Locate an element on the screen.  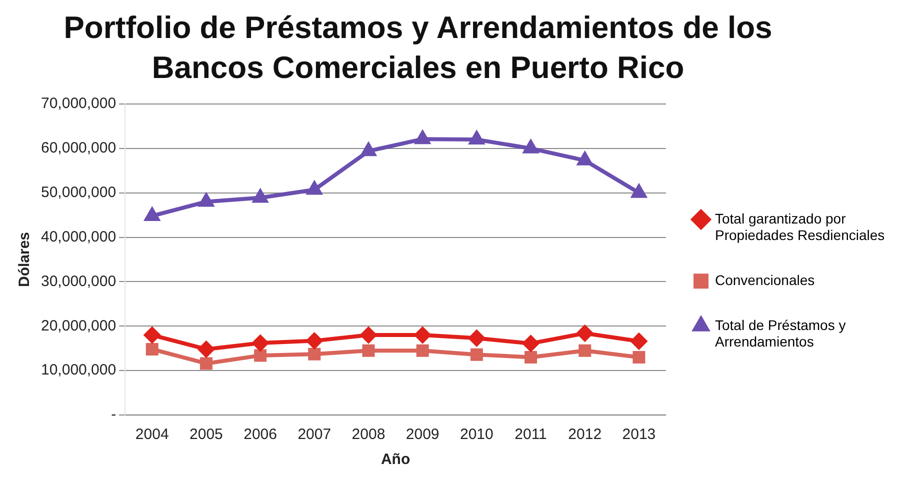
y-tick-label: 50,000,000 is located at coordinates (78, 192).